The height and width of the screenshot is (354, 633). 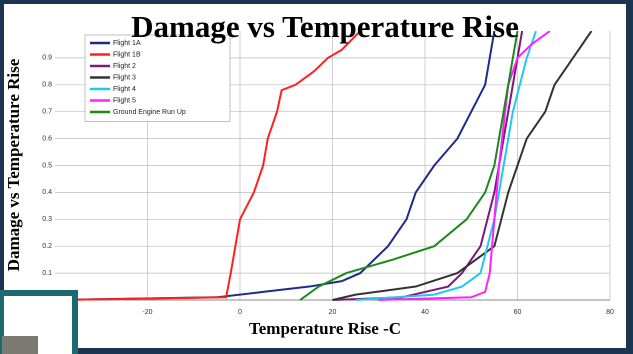 What do you see at coordinates (124, 66) in the screenshot?
I see `legend-label: Flight 2` at bounding box center [124, 66].